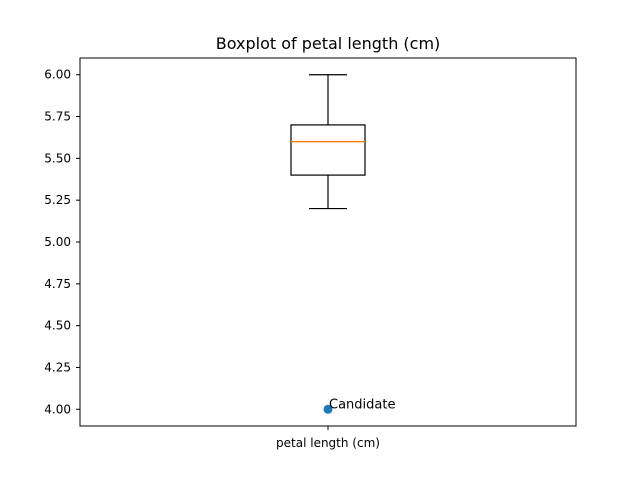  I want to click on x-tick-label: petal length (cm), so click(328, 443).